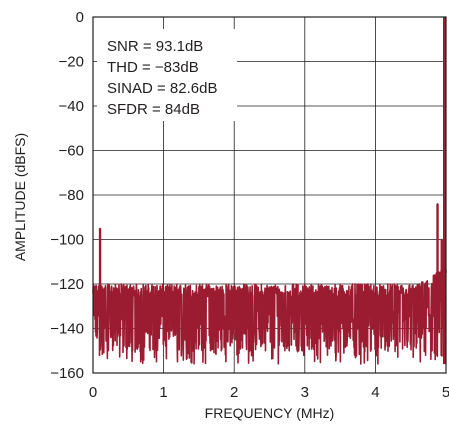 Image resolution: width=449 pixels, height=430 pixels. What do you see at coordinates (93, 392) in the screenshot?
I see `x-tick-label: 0` at bounding box center [93, 392].